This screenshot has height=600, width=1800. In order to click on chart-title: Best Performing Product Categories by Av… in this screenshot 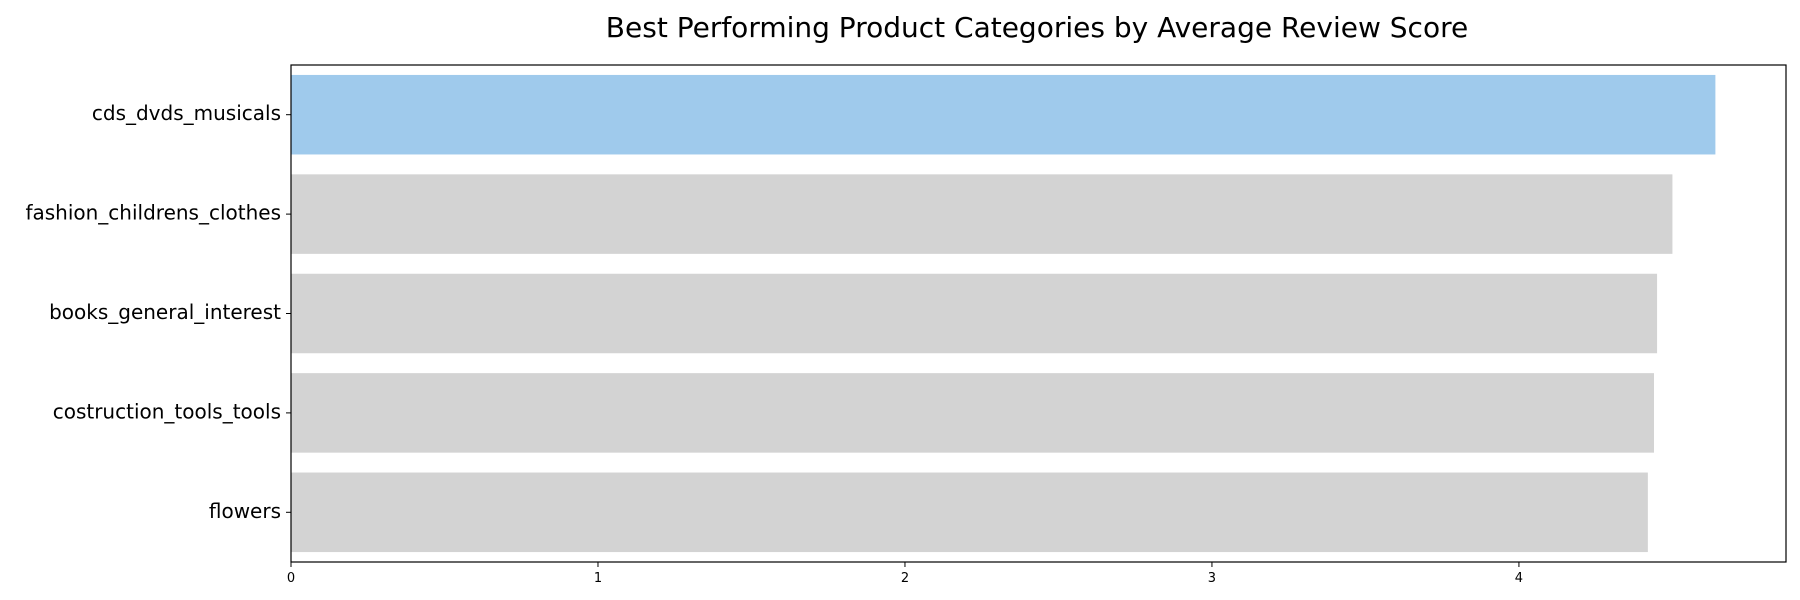, I will do `click(1037, 27)`.